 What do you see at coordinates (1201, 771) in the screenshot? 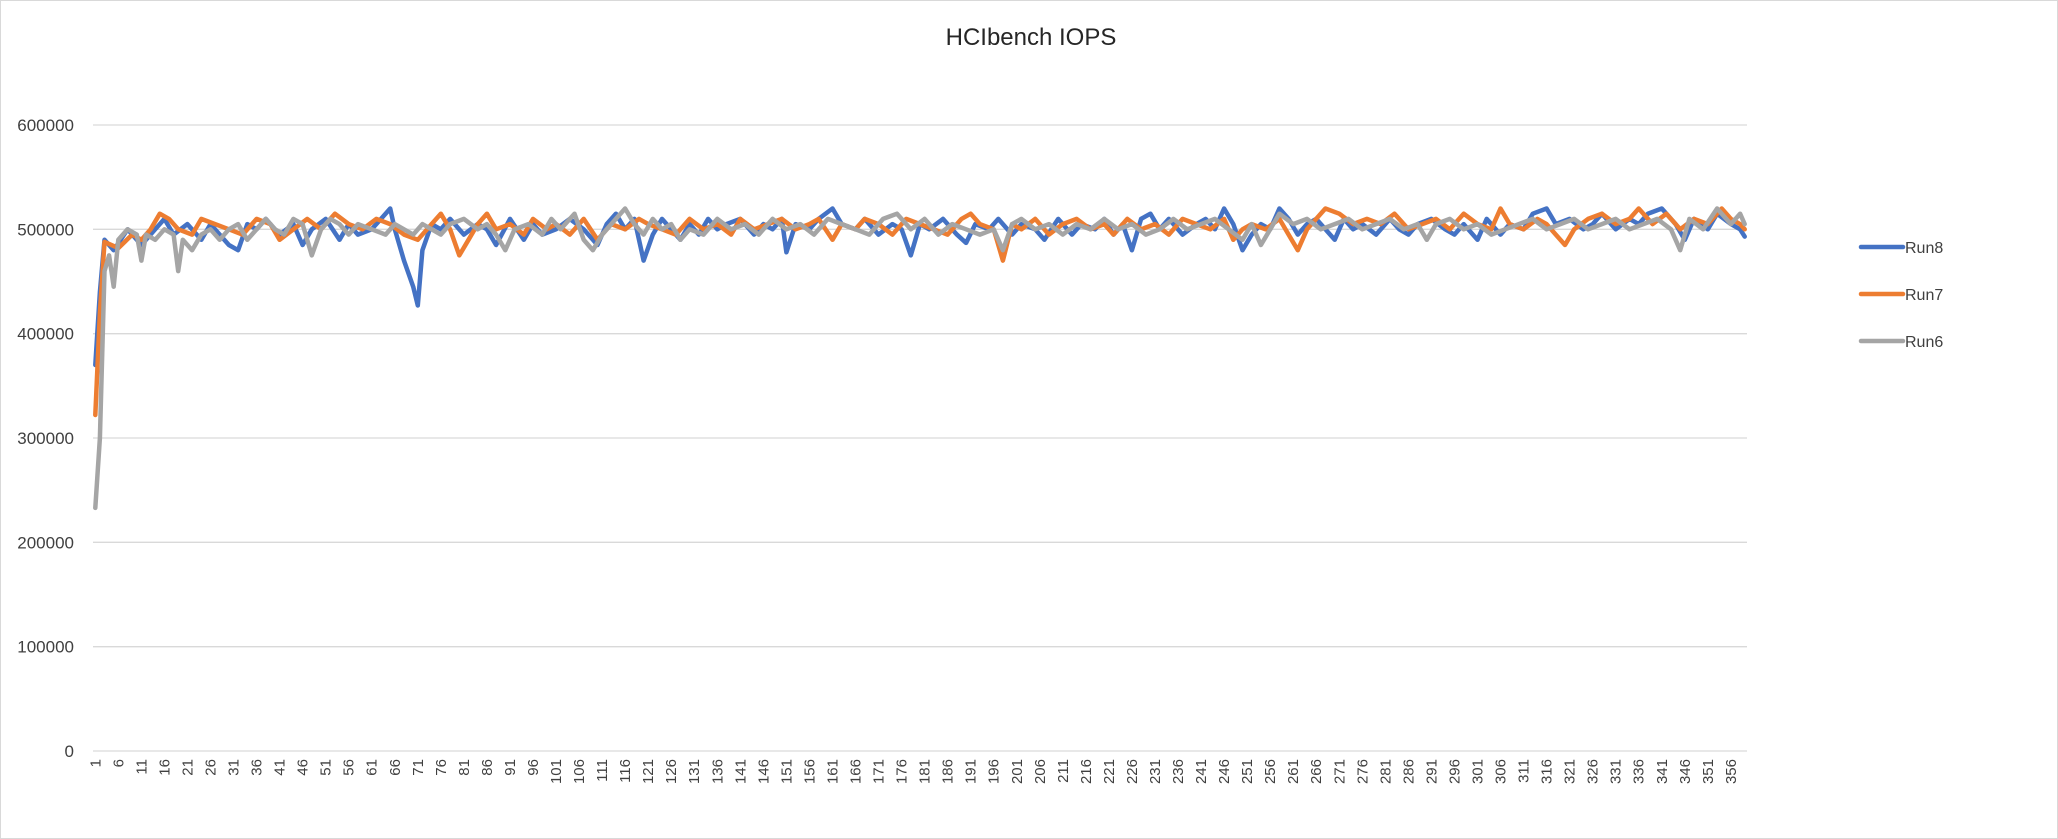
I see `x-tick-label: 241` at bounding box center [1201, 771].